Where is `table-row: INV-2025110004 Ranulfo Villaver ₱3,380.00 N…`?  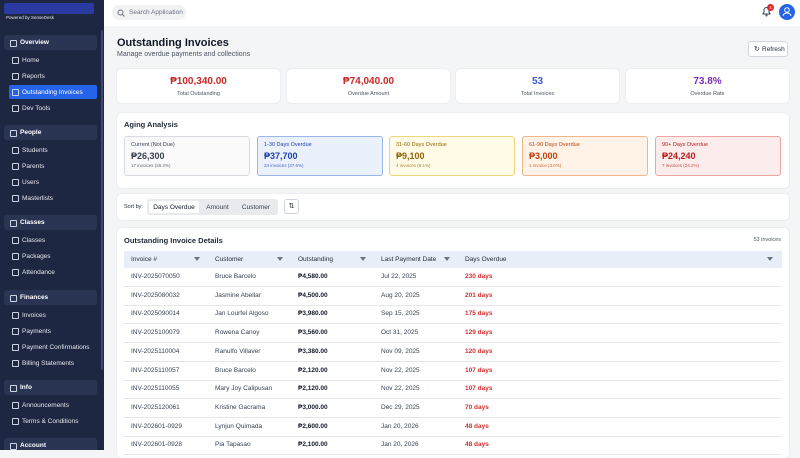 table-row: INV-2025110004 Ranulfo Villaver ₱3,380.00 N… is located at coordinates (453, 352).